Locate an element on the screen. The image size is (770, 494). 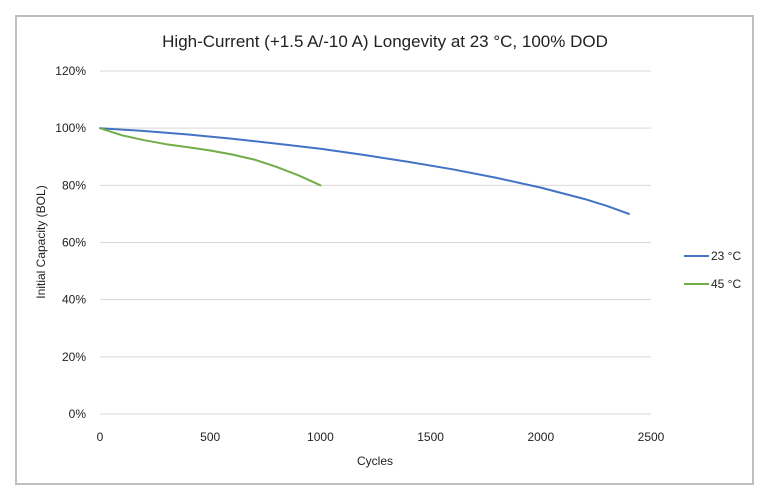
y-tick-label: 20% is located at coordinates (74, 357).